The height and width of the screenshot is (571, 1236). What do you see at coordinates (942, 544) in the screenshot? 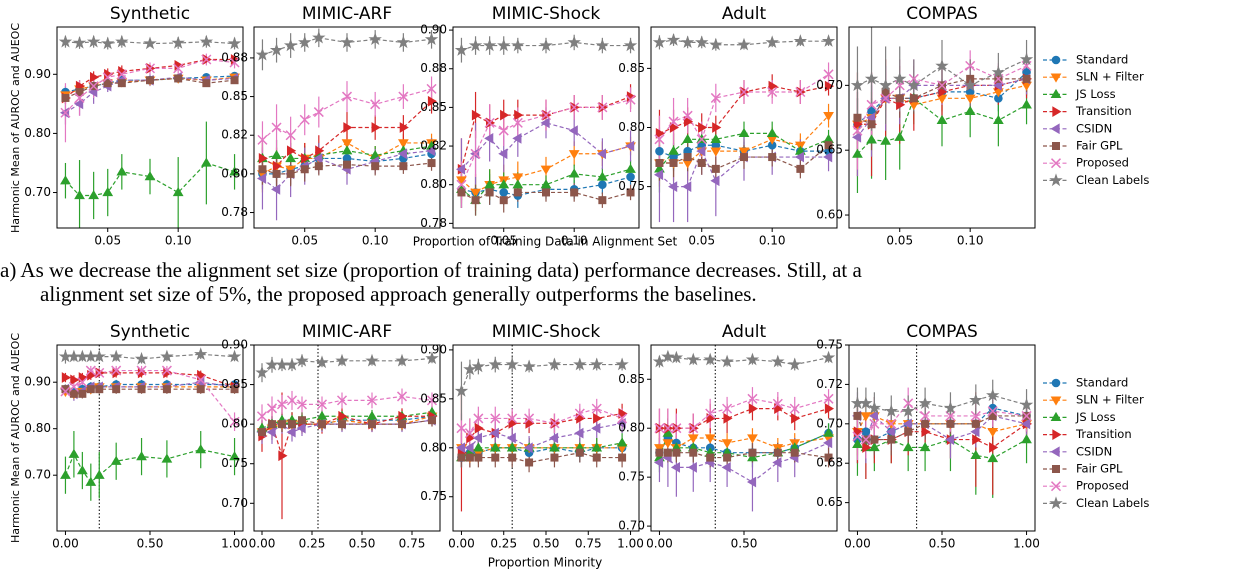
I see `x-tick-label: 0.50` at bounding box center [942, 544].